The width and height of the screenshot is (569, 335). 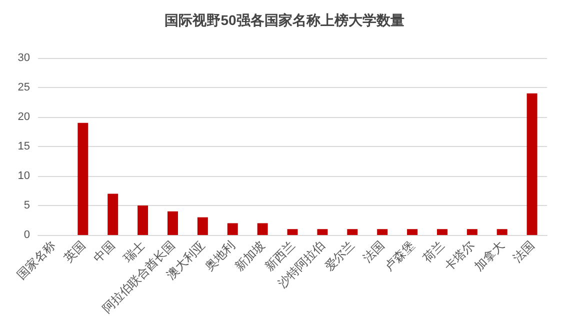 What do you see at coordinates (27, 206) in the screenshot?
I see `y-tick-label: 5` at bounding box center [27, 206].